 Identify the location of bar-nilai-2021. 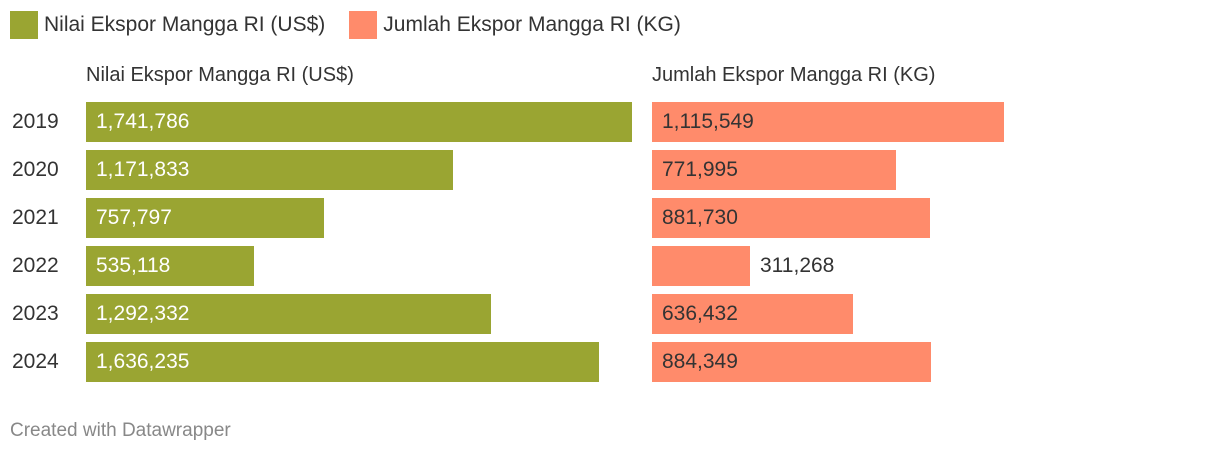
(205, 218).